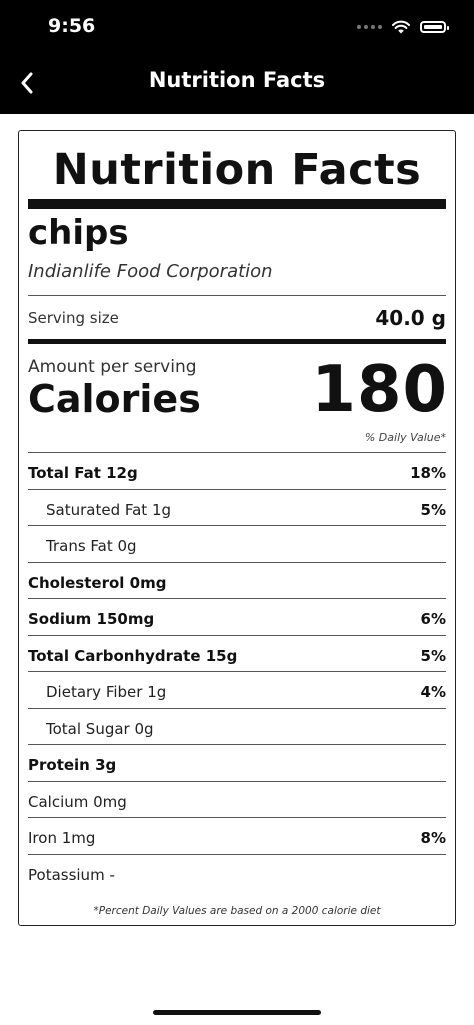 The width and height of the screenshot is (474, 1025). I want to click on divider, so click(237, 295).